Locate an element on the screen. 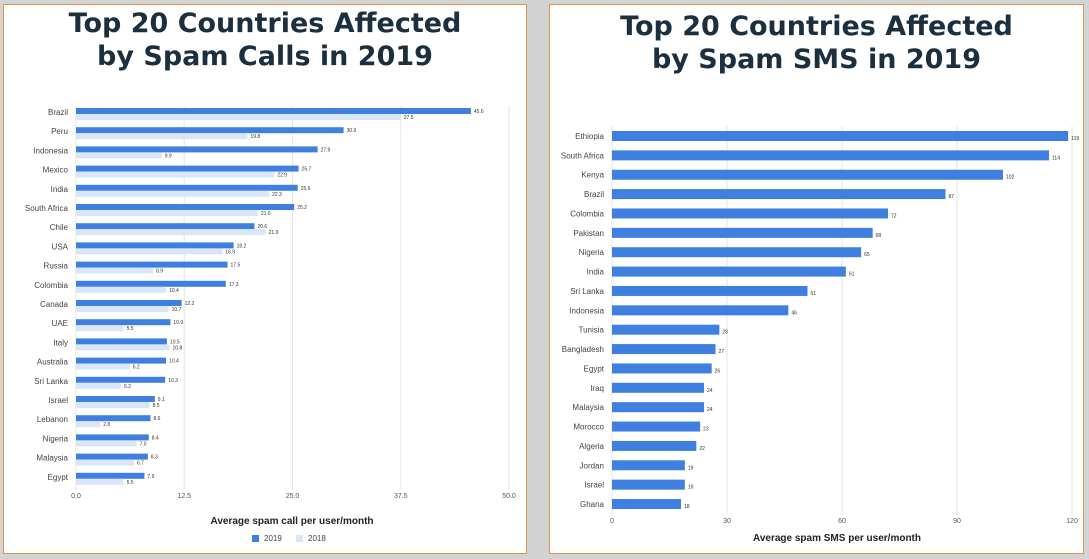 Image resolution: width=1089 pixels, height=559 pixels. data-label: 25.2 is located at coordinates (302, 208).